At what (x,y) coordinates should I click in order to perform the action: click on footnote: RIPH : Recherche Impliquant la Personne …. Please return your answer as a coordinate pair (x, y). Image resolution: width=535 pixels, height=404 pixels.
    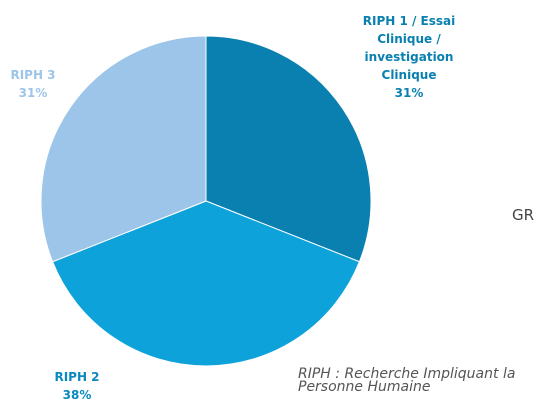
    Looking at the image, I should click on (407, 380).